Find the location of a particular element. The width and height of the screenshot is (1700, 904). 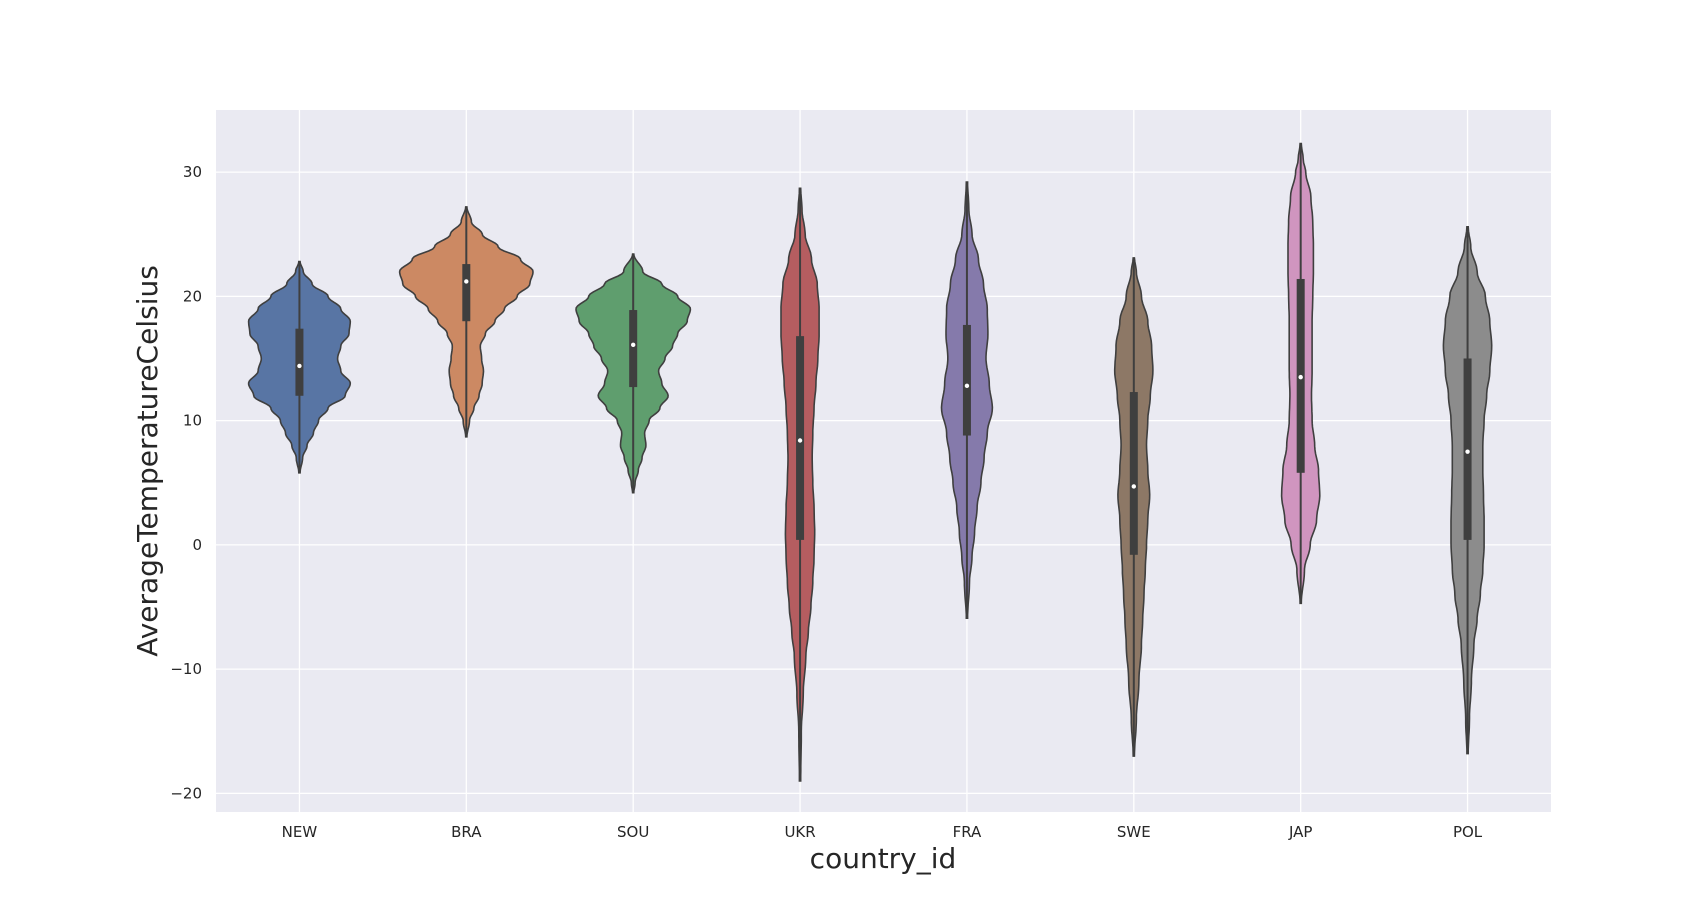

violin-new is located at coordinates (299, 367).